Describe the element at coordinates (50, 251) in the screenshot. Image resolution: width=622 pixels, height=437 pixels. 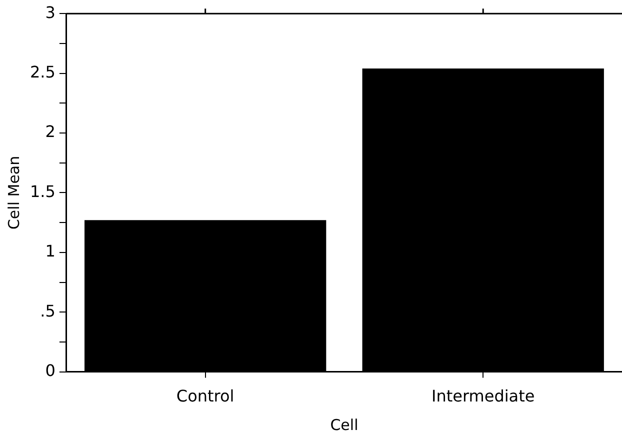
I see `y-tick-label: 1` at that location.